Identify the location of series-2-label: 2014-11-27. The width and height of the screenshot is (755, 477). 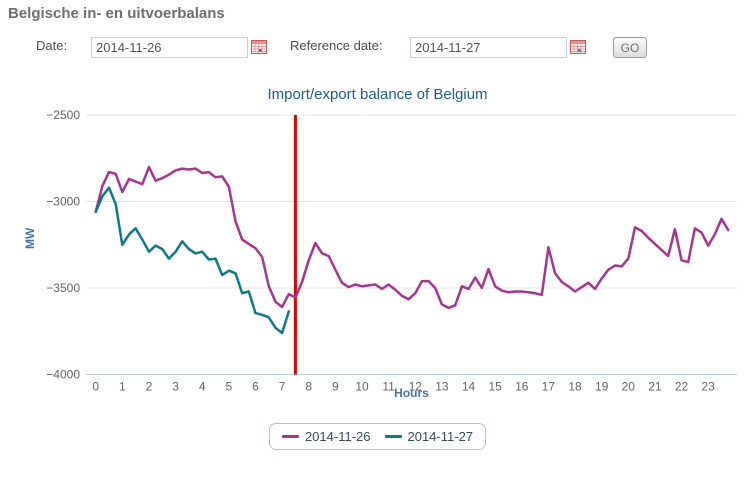
(440, 436).